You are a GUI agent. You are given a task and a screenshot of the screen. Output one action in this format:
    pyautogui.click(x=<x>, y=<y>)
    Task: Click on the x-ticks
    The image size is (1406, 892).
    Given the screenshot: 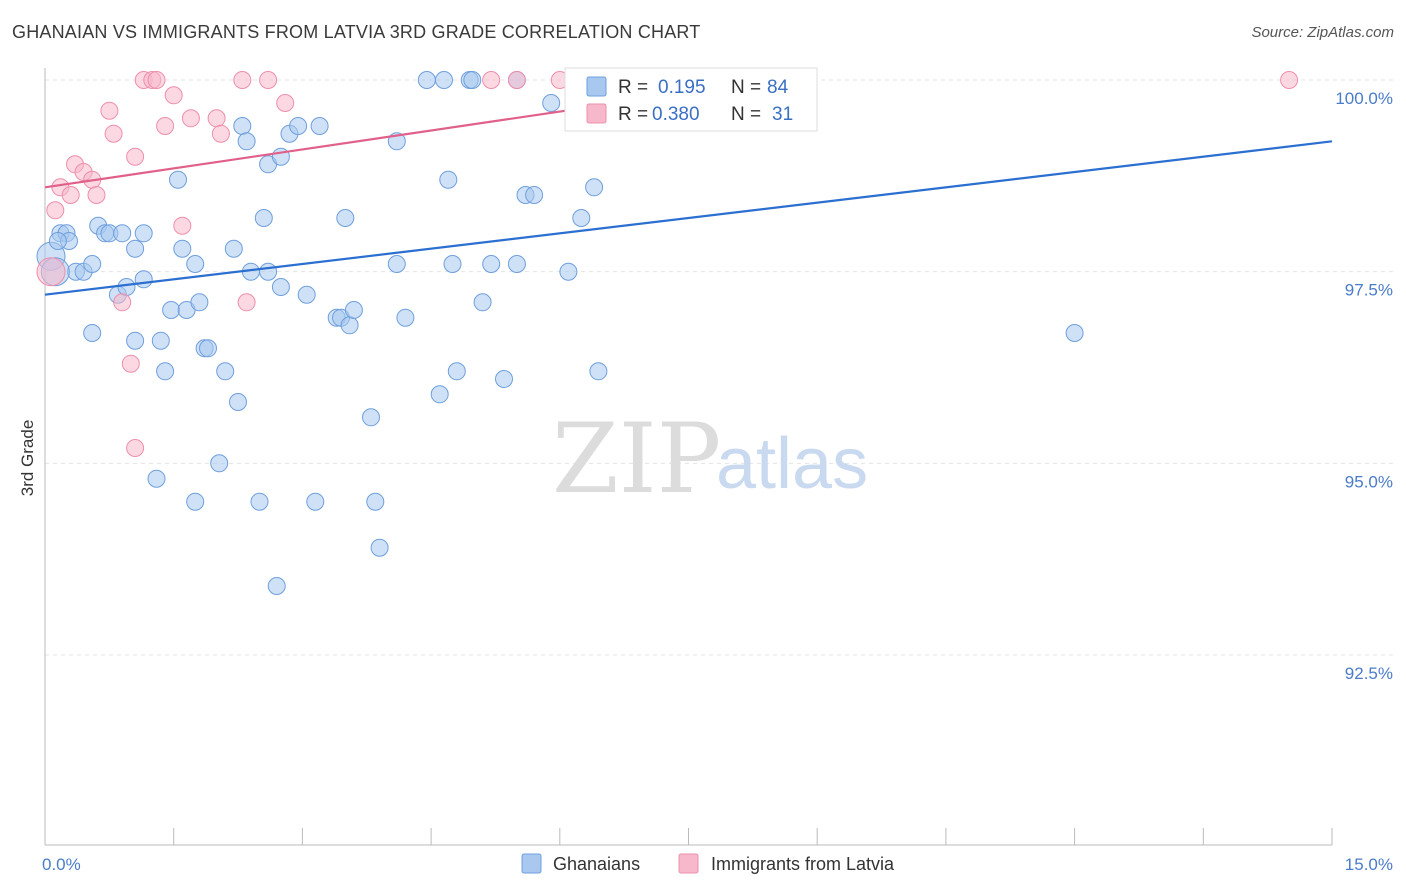 What is the action you would take?
    pyautogui.click(x=688, y=836)
    